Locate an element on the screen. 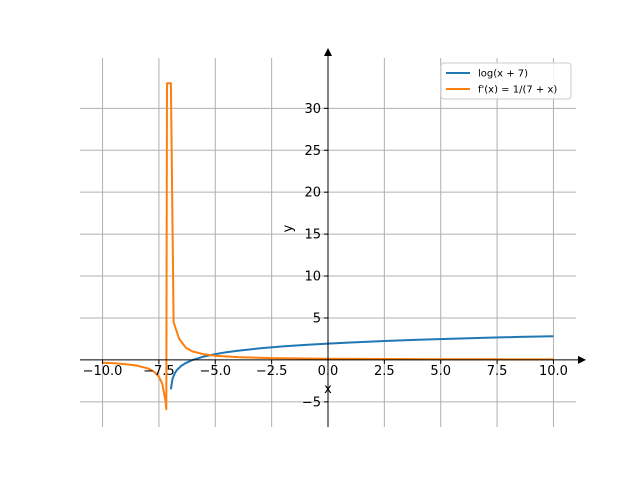  x-tick-label: −10.0 is located at coordinates (103, 371).